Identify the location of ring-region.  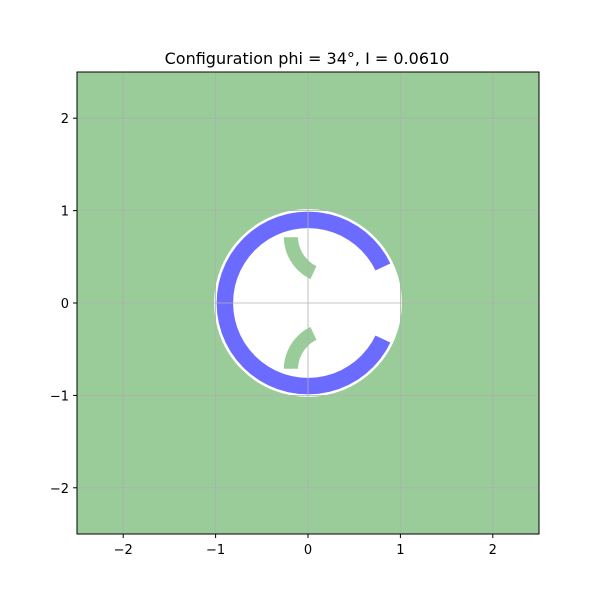
(304, 303).